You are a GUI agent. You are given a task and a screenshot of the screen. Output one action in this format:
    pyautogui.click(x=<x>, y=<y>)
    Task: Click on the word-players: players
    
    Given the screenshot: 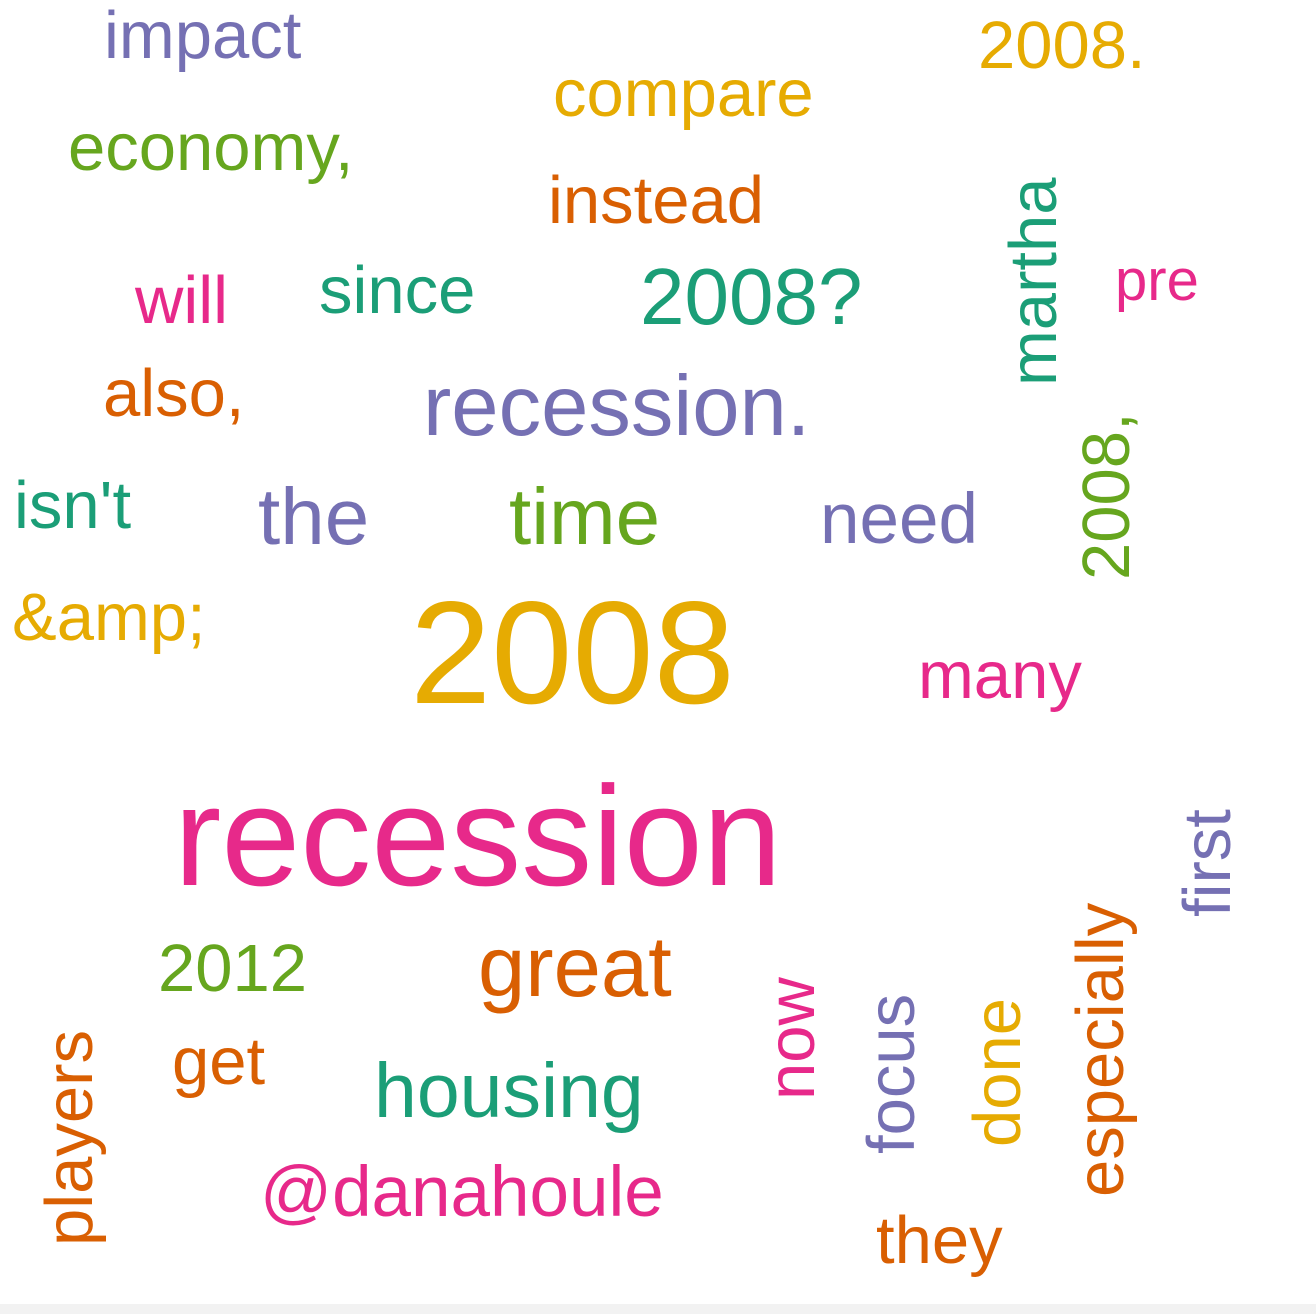 What is the action you would take?
    pyautogui.click(x=69, y=1138)
    